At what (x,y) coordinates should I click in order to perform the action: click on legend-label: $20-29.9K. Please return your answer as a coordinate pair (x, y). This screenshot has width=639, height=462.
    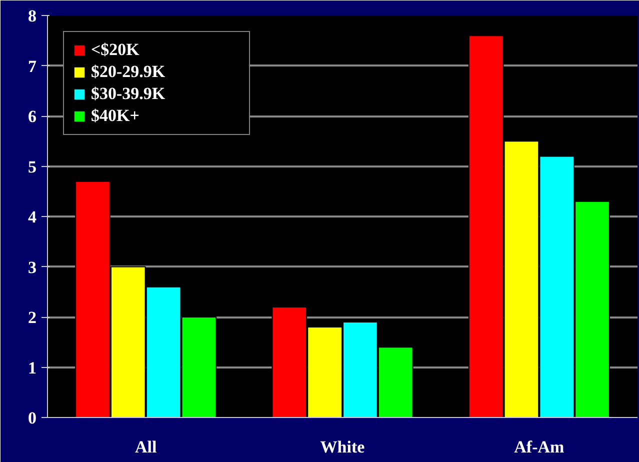
    Looking at the image, I should click on (128, 72).